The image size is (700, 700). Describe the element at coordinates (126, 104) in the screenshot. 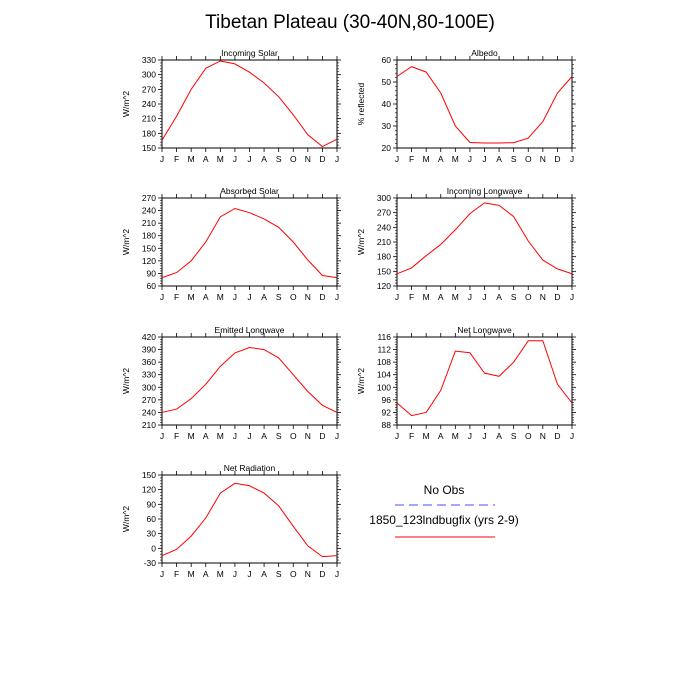

I see `incoming-solar-ylabel: W/m^2` at that location.